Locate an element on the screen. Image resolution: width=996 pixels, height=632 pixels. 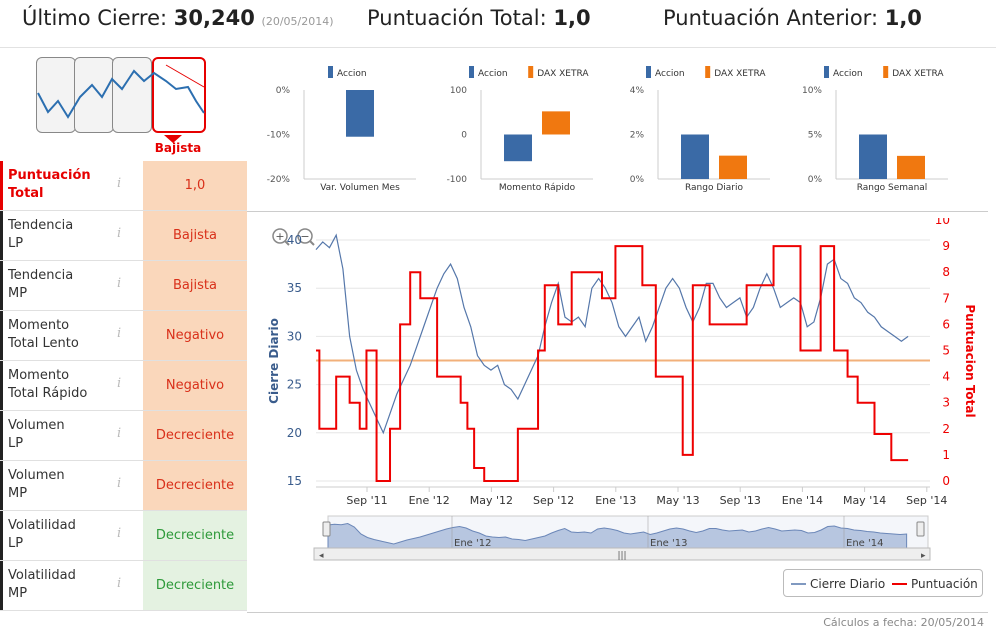
navigator-area is located at coordinates (617, 535).